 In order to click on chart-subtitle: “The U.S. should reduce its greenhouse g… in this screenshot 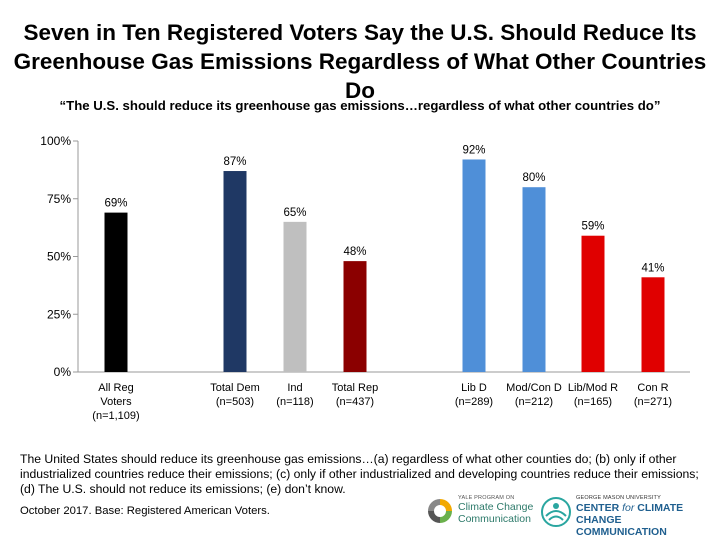, I will do `click(360, 105)`.